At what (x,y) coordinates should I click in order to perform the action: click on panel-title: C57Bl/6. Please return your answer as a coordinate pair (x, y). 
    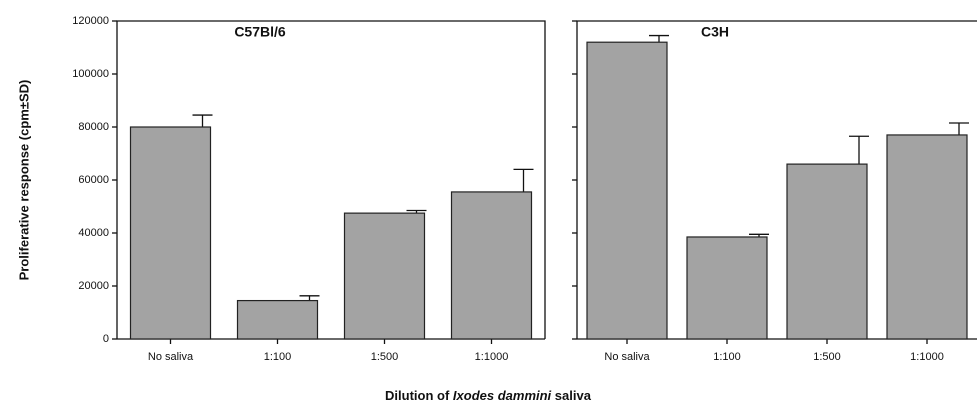
    Looking at the image, I should click on (260, 32).